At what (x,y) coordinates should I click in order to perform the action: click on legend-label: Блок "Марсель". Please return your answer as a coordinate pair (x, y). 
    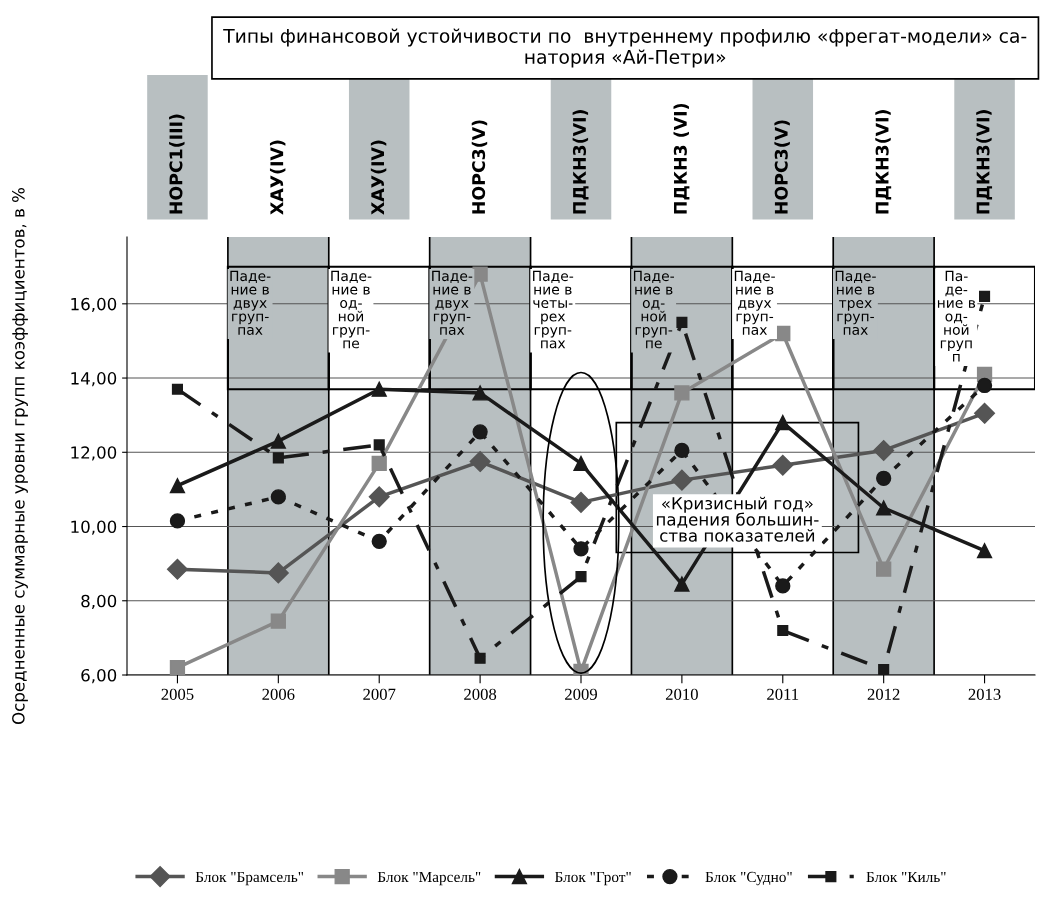
    Looking at the image, I should click on (429, 878).